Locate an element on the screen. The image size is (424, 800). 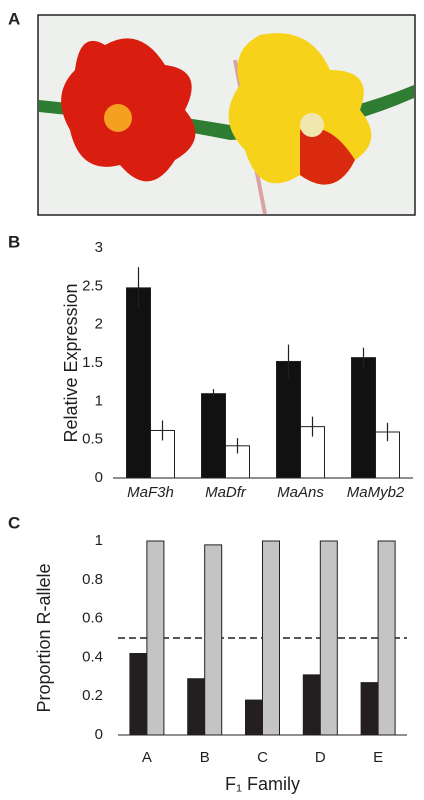
panel-label: A is located at coordinates (14, 18).